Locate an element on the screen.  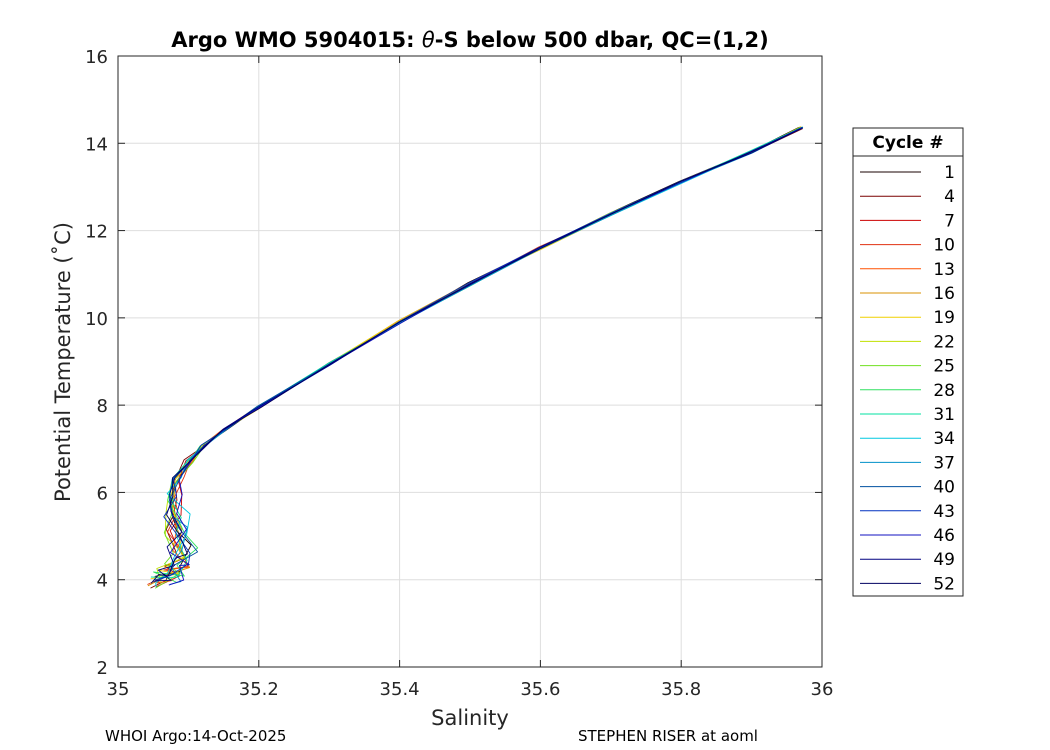
legend-entry-label: 49 is located at coordinates (944, 560).